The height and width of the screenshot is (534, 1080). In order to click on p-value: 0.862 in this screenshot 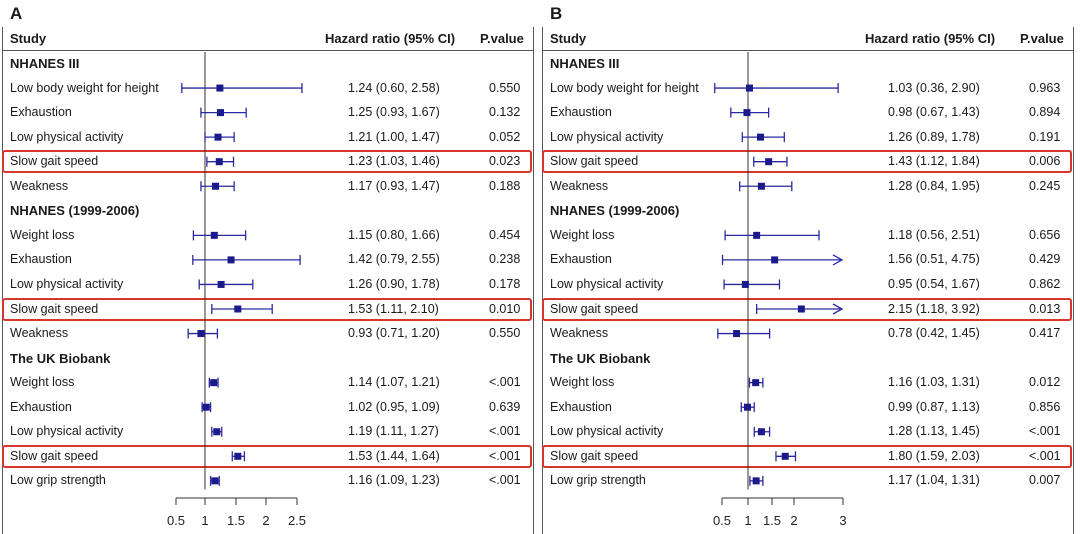, I will do `click(1045, 283)`.